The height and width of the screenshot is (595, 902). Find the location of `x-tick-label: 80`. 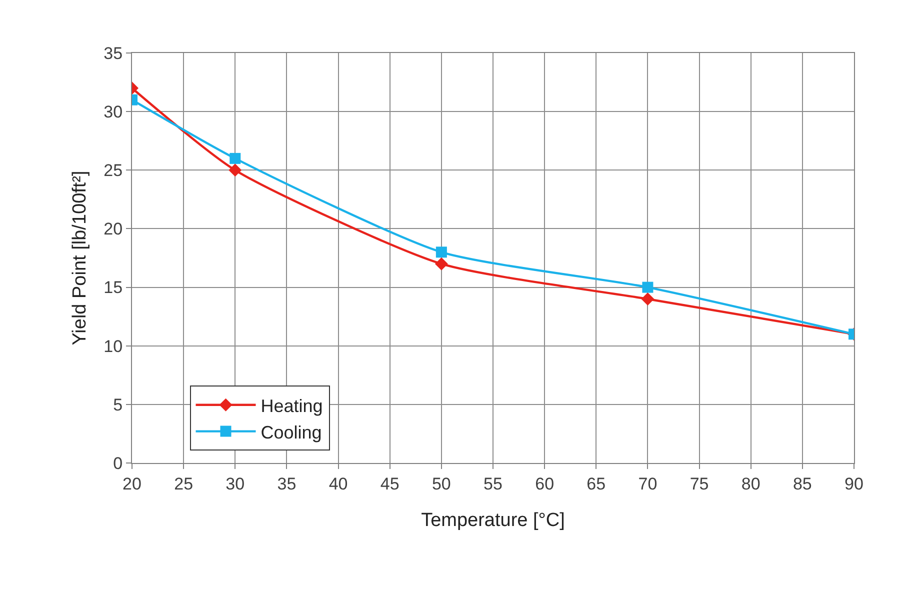

x-tick-label: 80 is located at coordinates (750, 484).